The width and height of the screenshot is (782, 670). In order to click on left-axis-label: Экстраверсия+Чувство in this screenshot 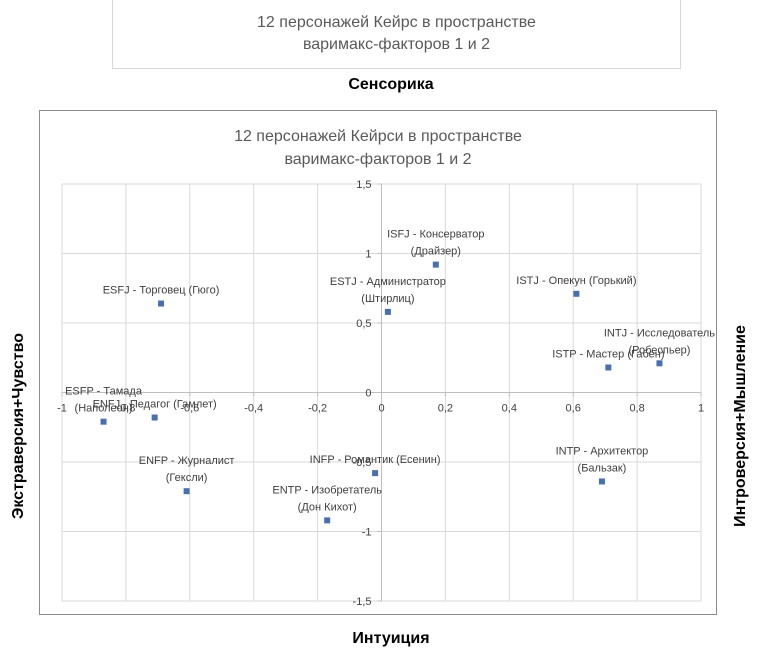, I will do `click(18, 426)`.